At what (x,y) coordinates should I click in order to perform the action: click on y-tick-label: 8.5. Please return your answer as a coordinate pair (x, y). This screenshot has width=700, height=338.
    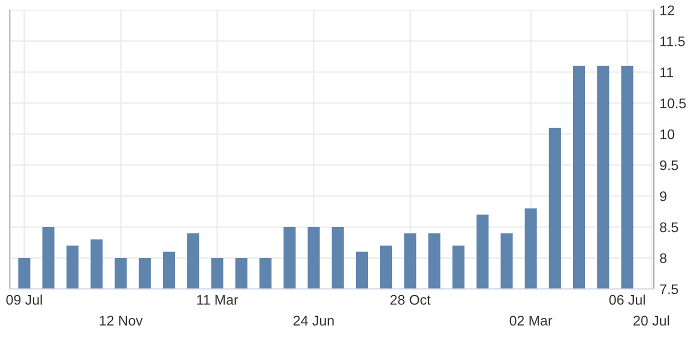
    Looking at the image, I should click on (669, 227).